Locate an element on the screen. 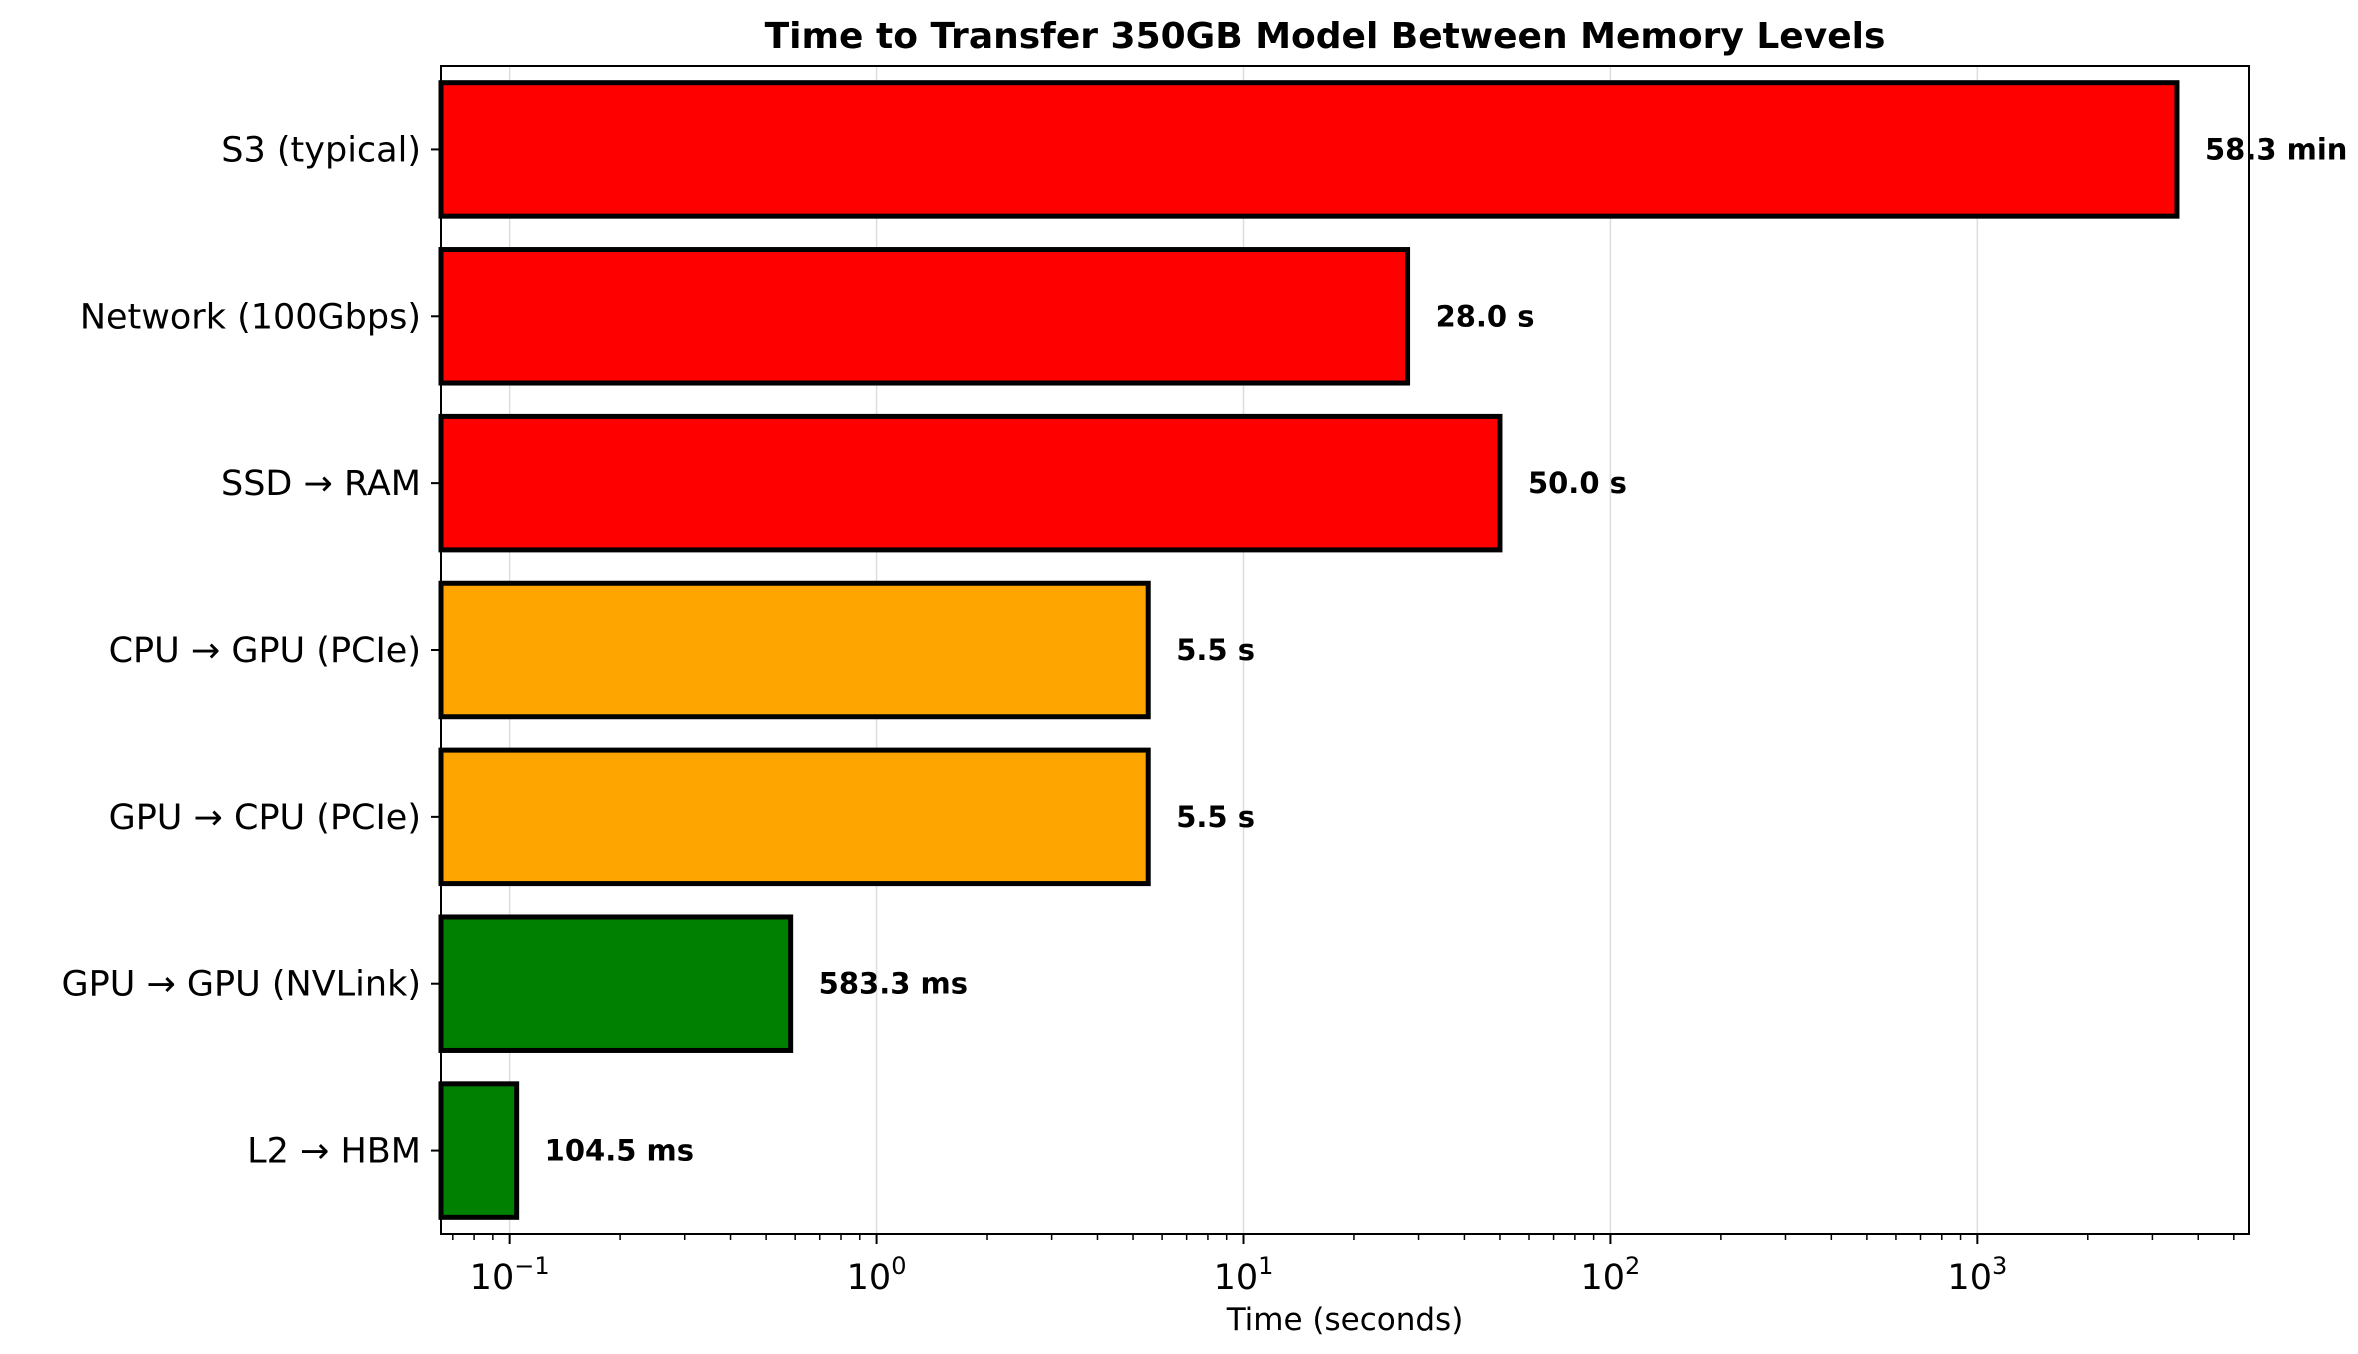 The height and width of the screenshot is (1354, 2358). y-tick-label: L2 → HBM is located at coordinates (334, 1152).